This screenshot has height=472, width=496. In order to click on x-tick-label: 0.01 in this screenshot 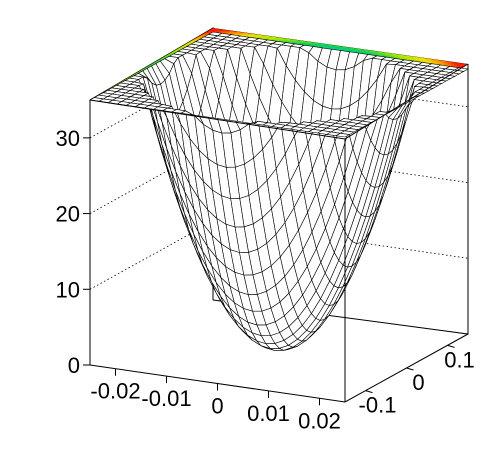, I will do `click(268, 413)`.